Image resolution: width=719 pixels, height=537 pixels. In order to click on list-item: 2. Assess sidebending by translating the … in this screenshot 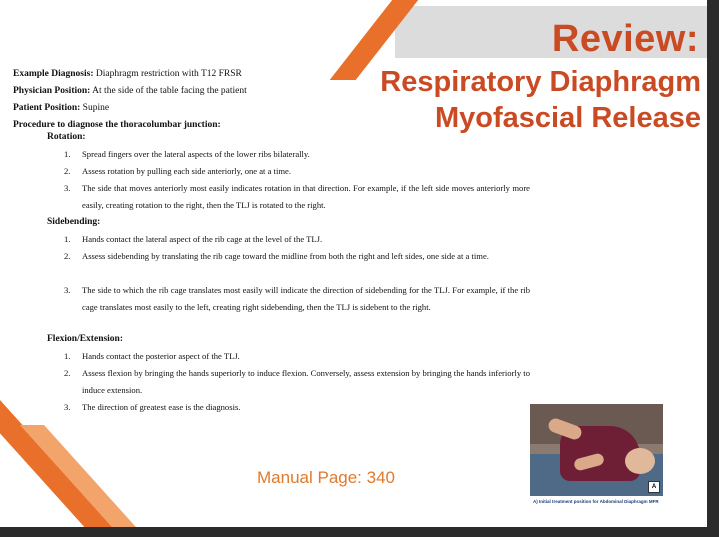, I will do `click(276, 256)`.